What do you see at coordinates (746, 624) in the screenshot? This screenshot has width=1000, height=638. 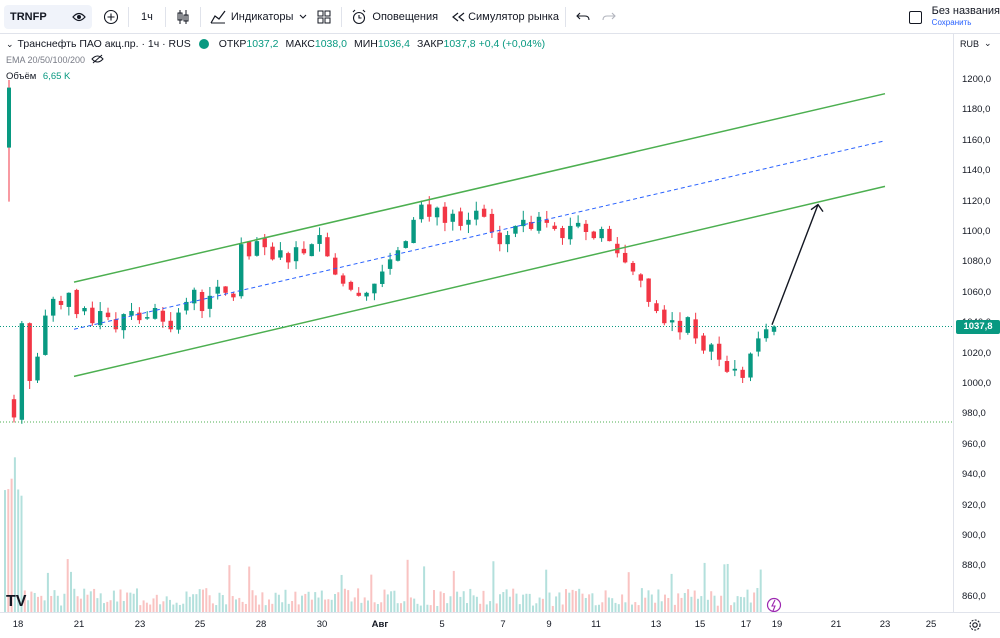 I see `time-tick-label: 17` at bounding box center [746, 624].